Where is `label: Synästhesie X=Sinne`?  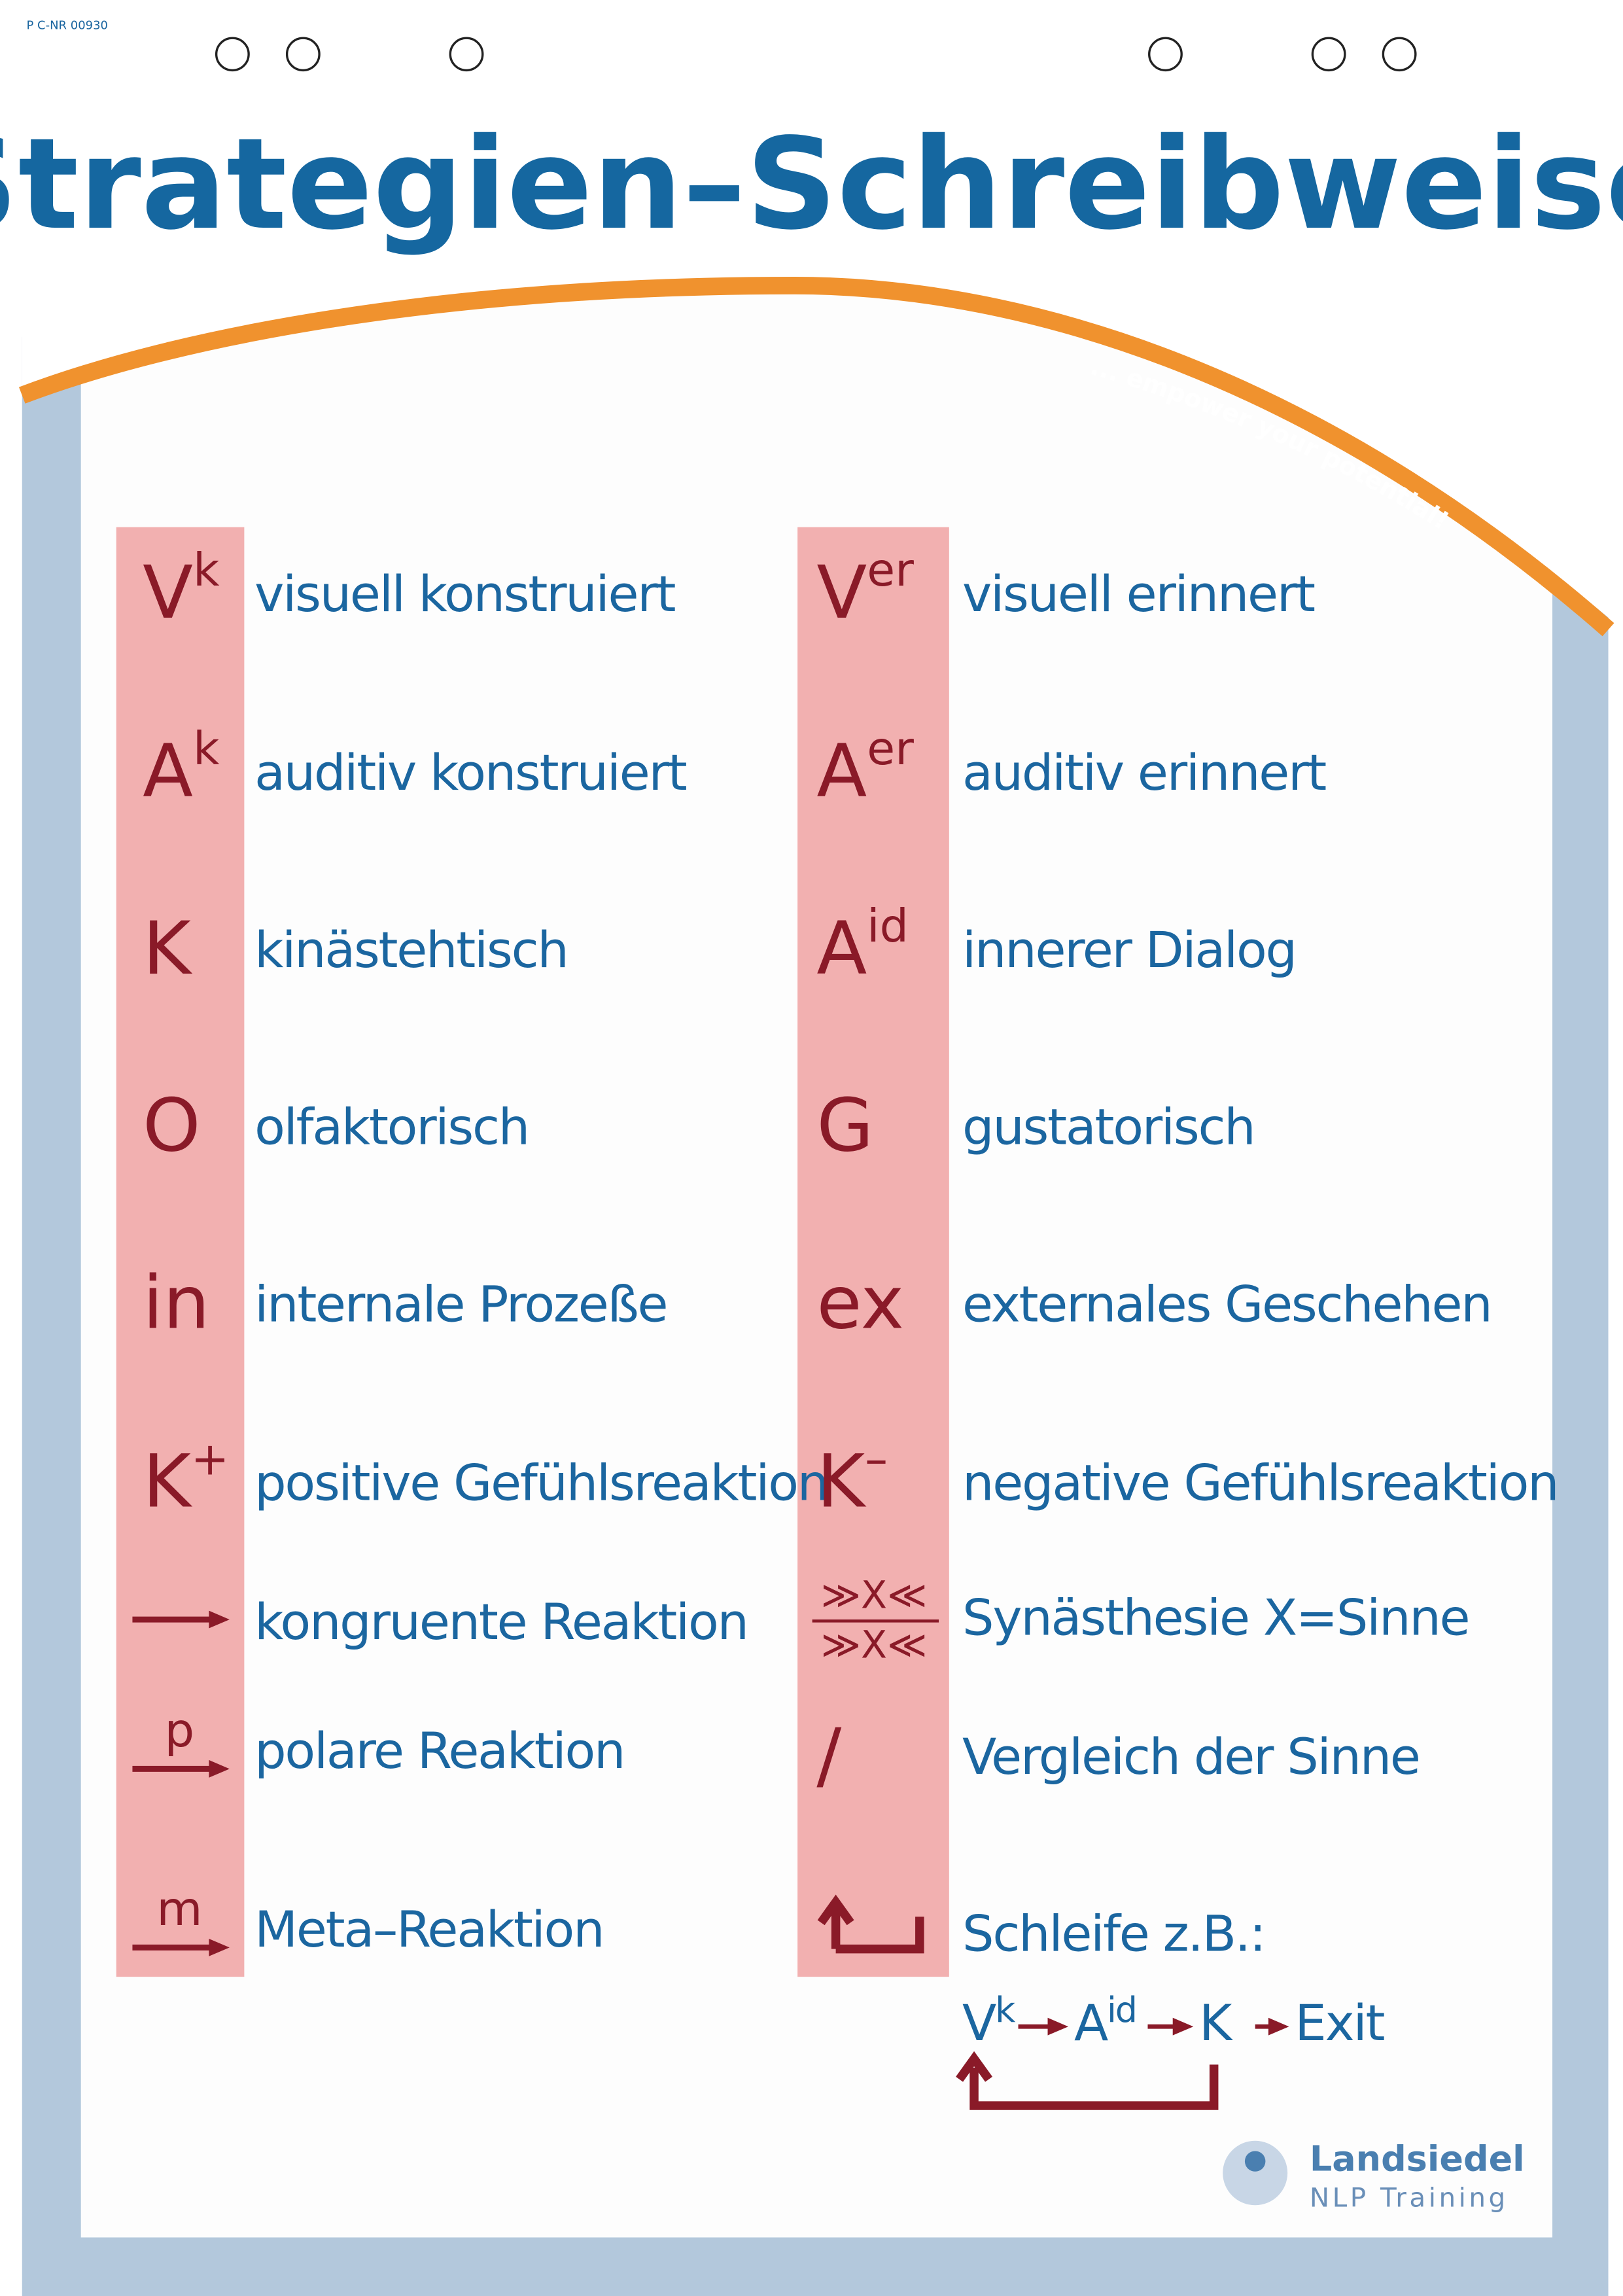 label: Synästhesie X=Sinne is located at coordinates (1216, 1617).